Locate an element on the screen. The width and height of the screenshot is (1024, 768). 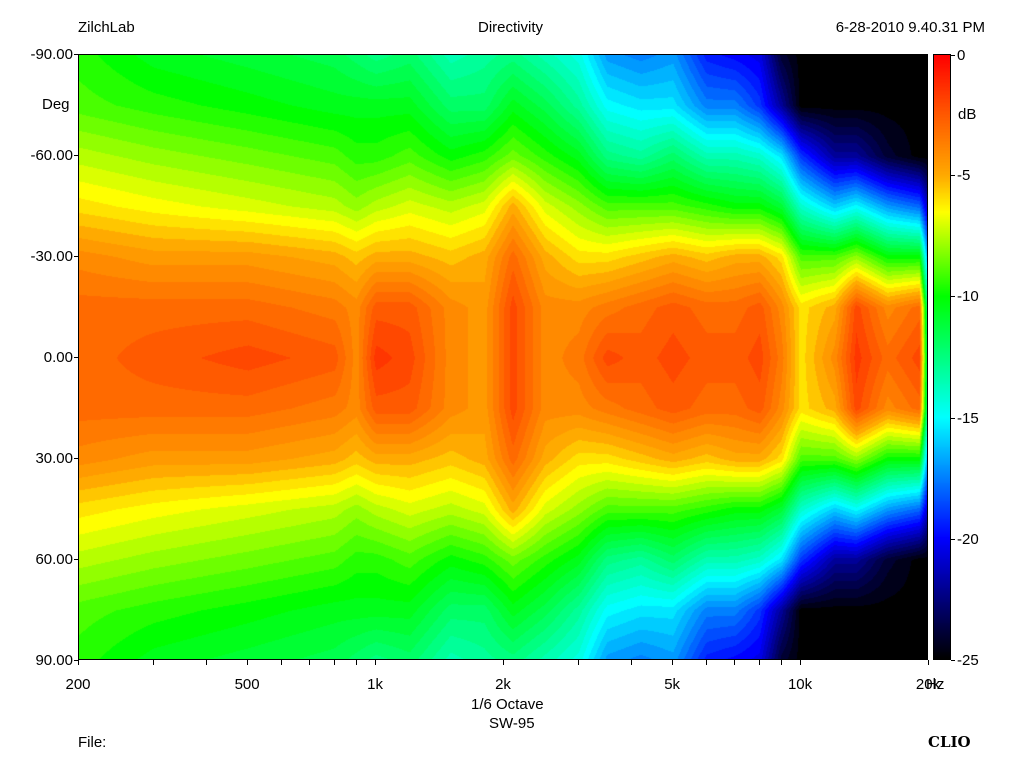
x-tick-label: 1k is located at coordinates (375, 684).